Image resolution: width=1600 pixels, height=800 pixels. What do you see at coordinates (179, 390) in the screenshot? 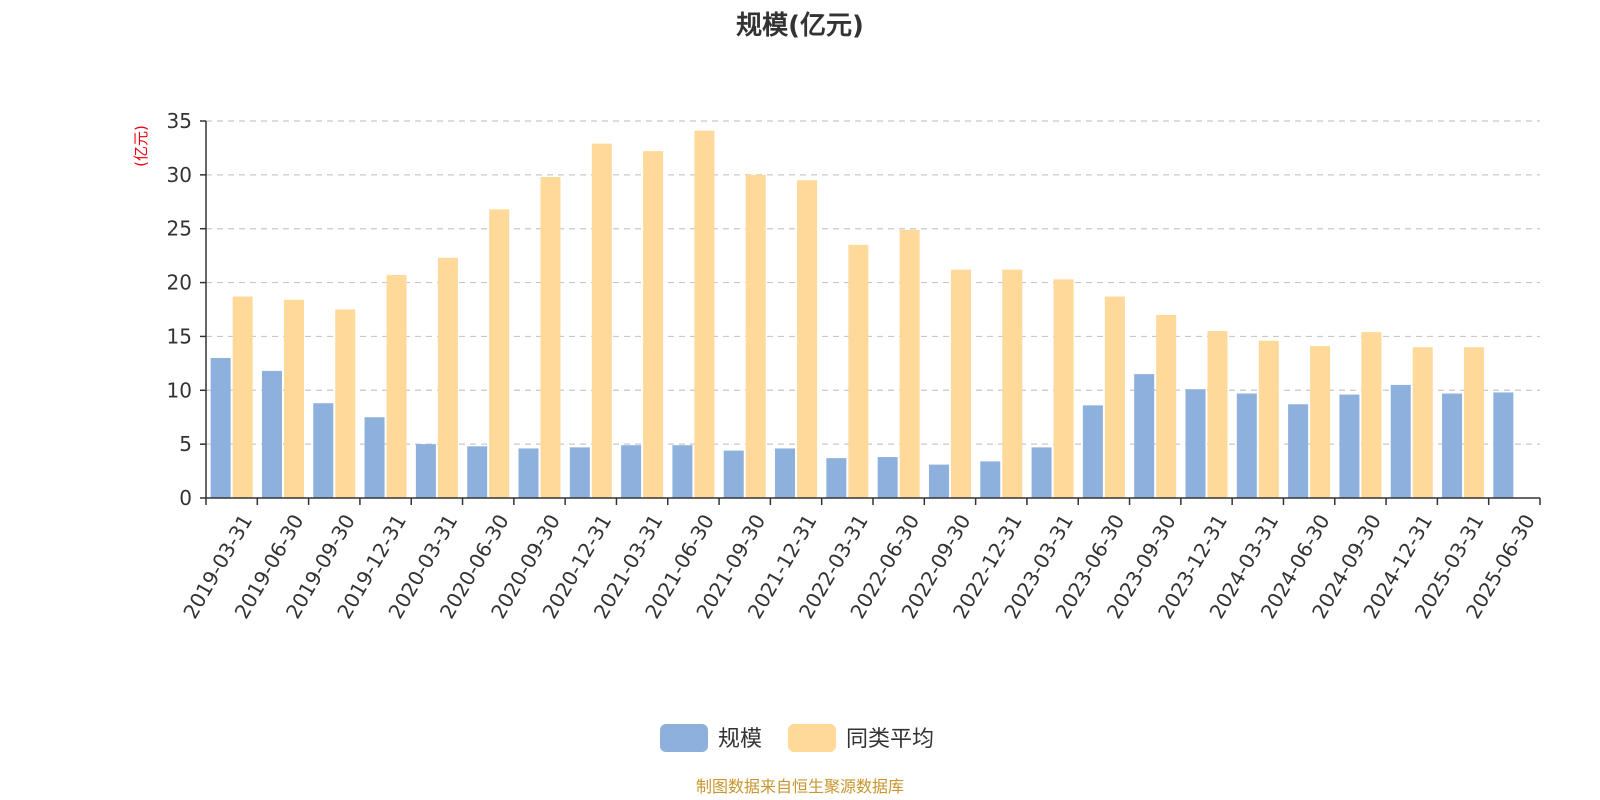
I see `y-tick-label: 10` at bounding box center [179, 390].